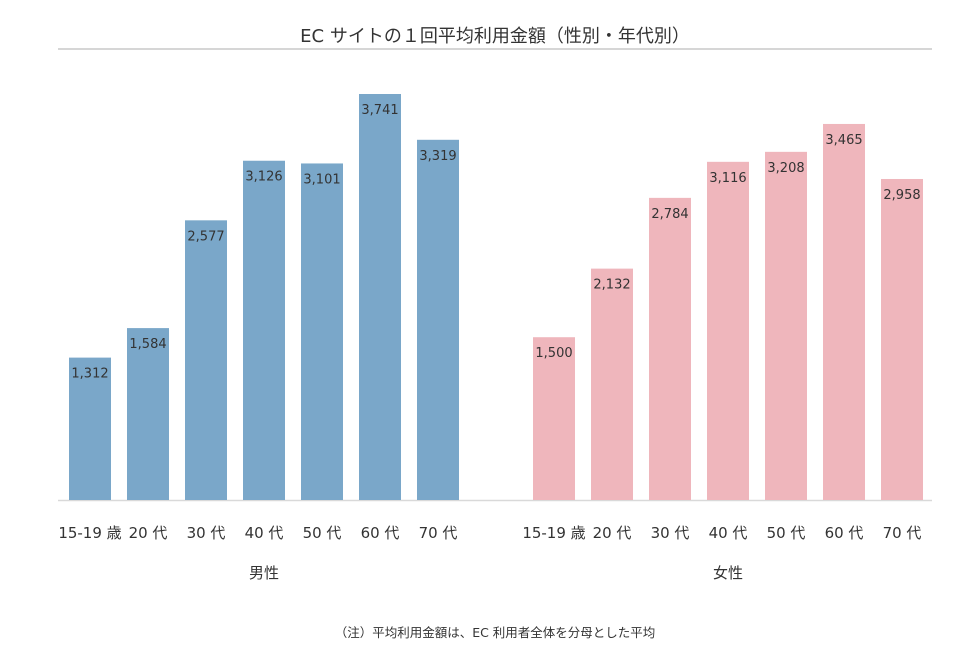 Image resolution: width=971 pixels, height=650 pixels. Describe the element at coordinates (205, 236) in the screenshot. I see `data-label: 2,577` at that location.